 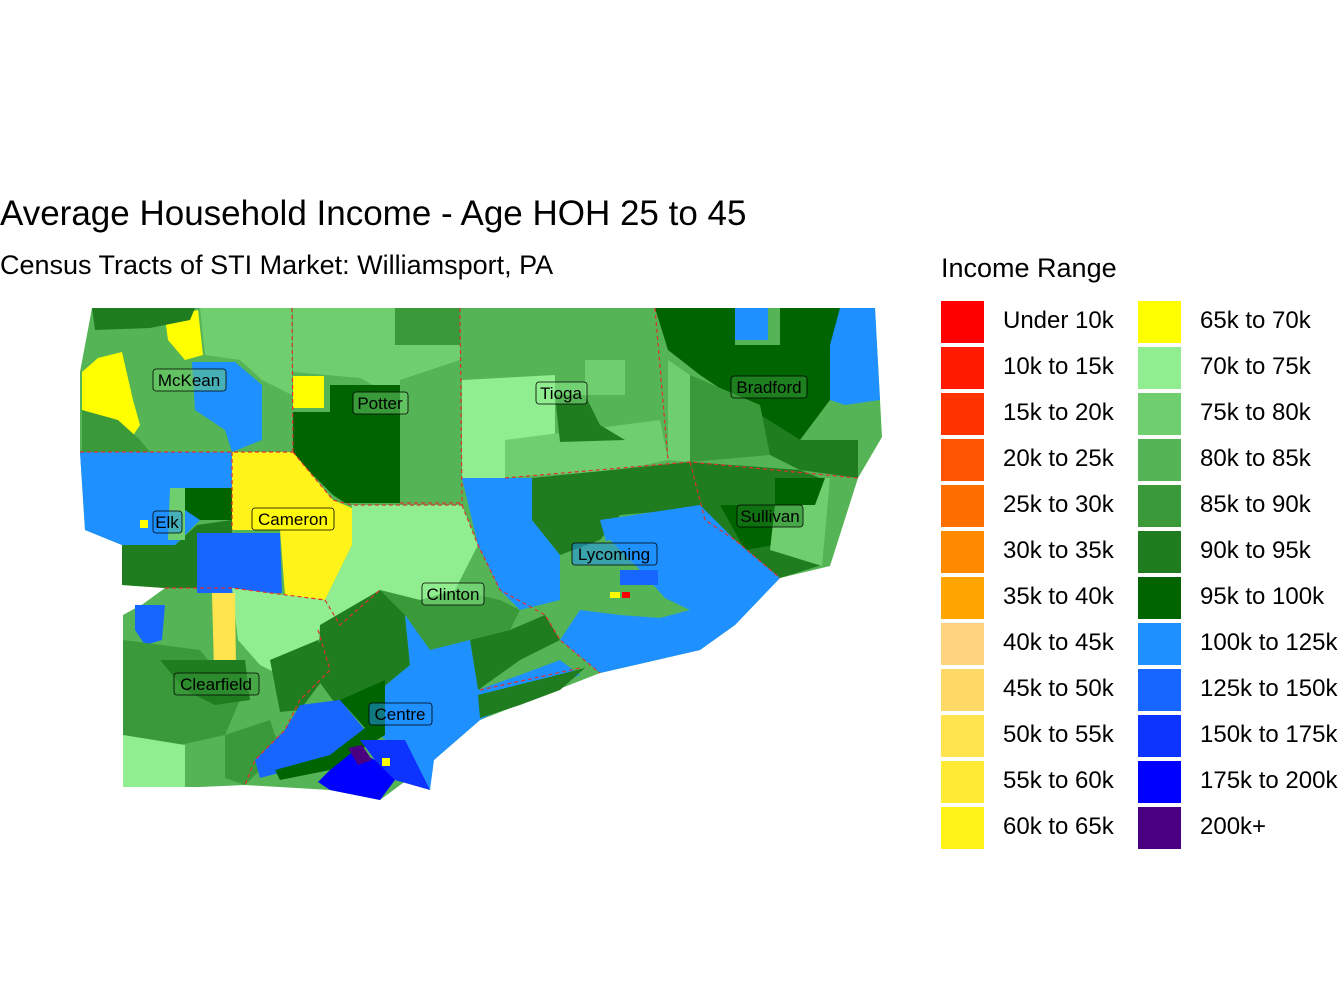 I want to click on county-label-mckean: McKean, so click(x=189, y=380).